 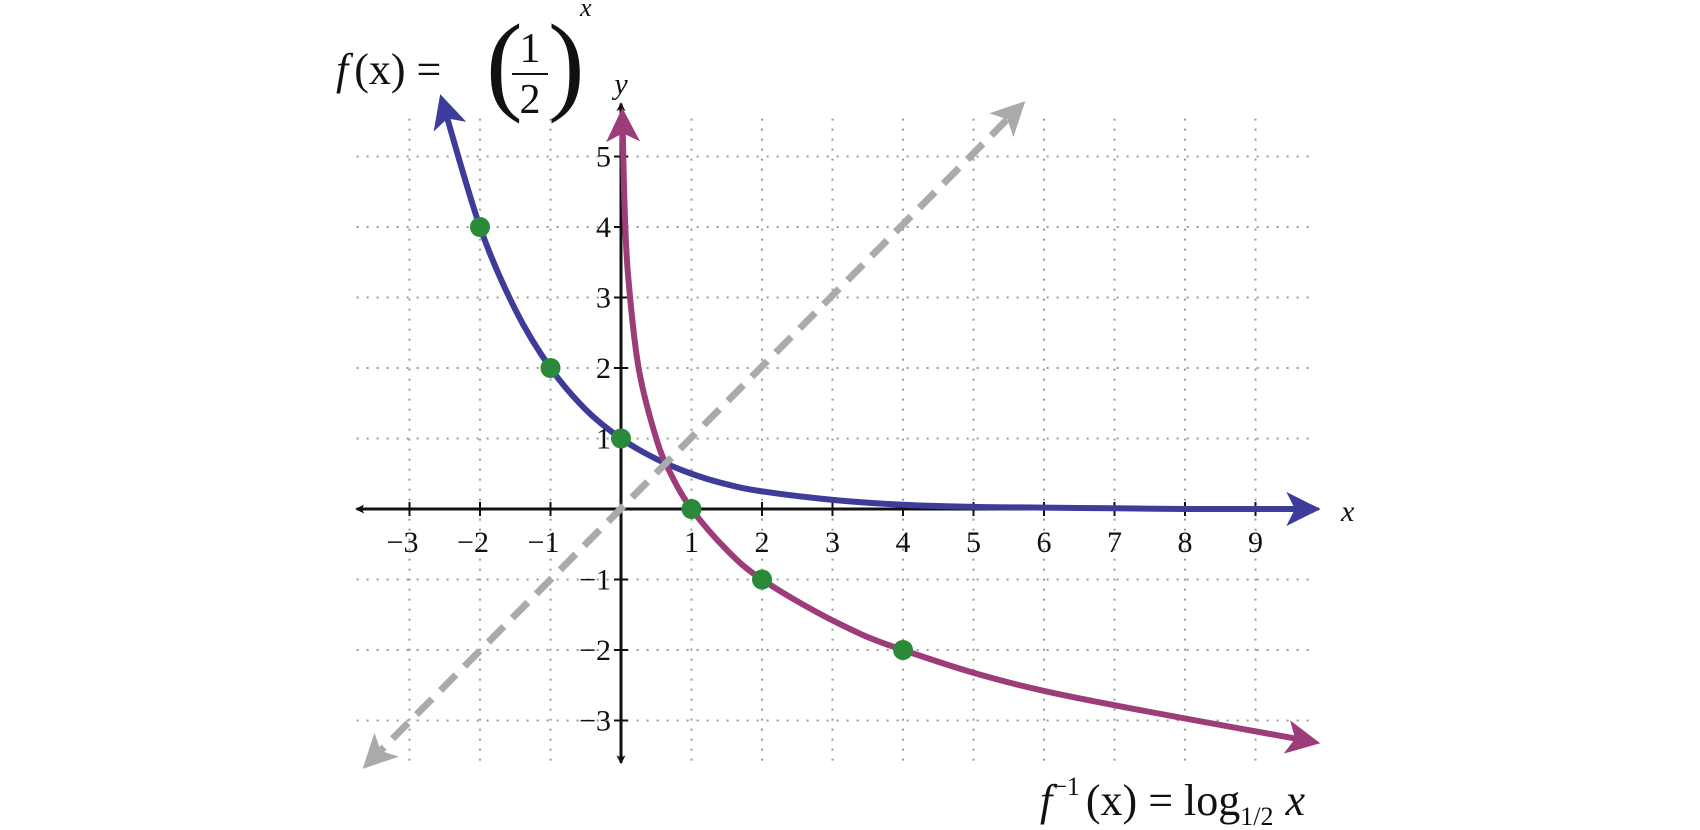 What do you see at coordinates (585, 11) in the screenshot?
I see `f-exponent: x` at bounding box center [585, 11].